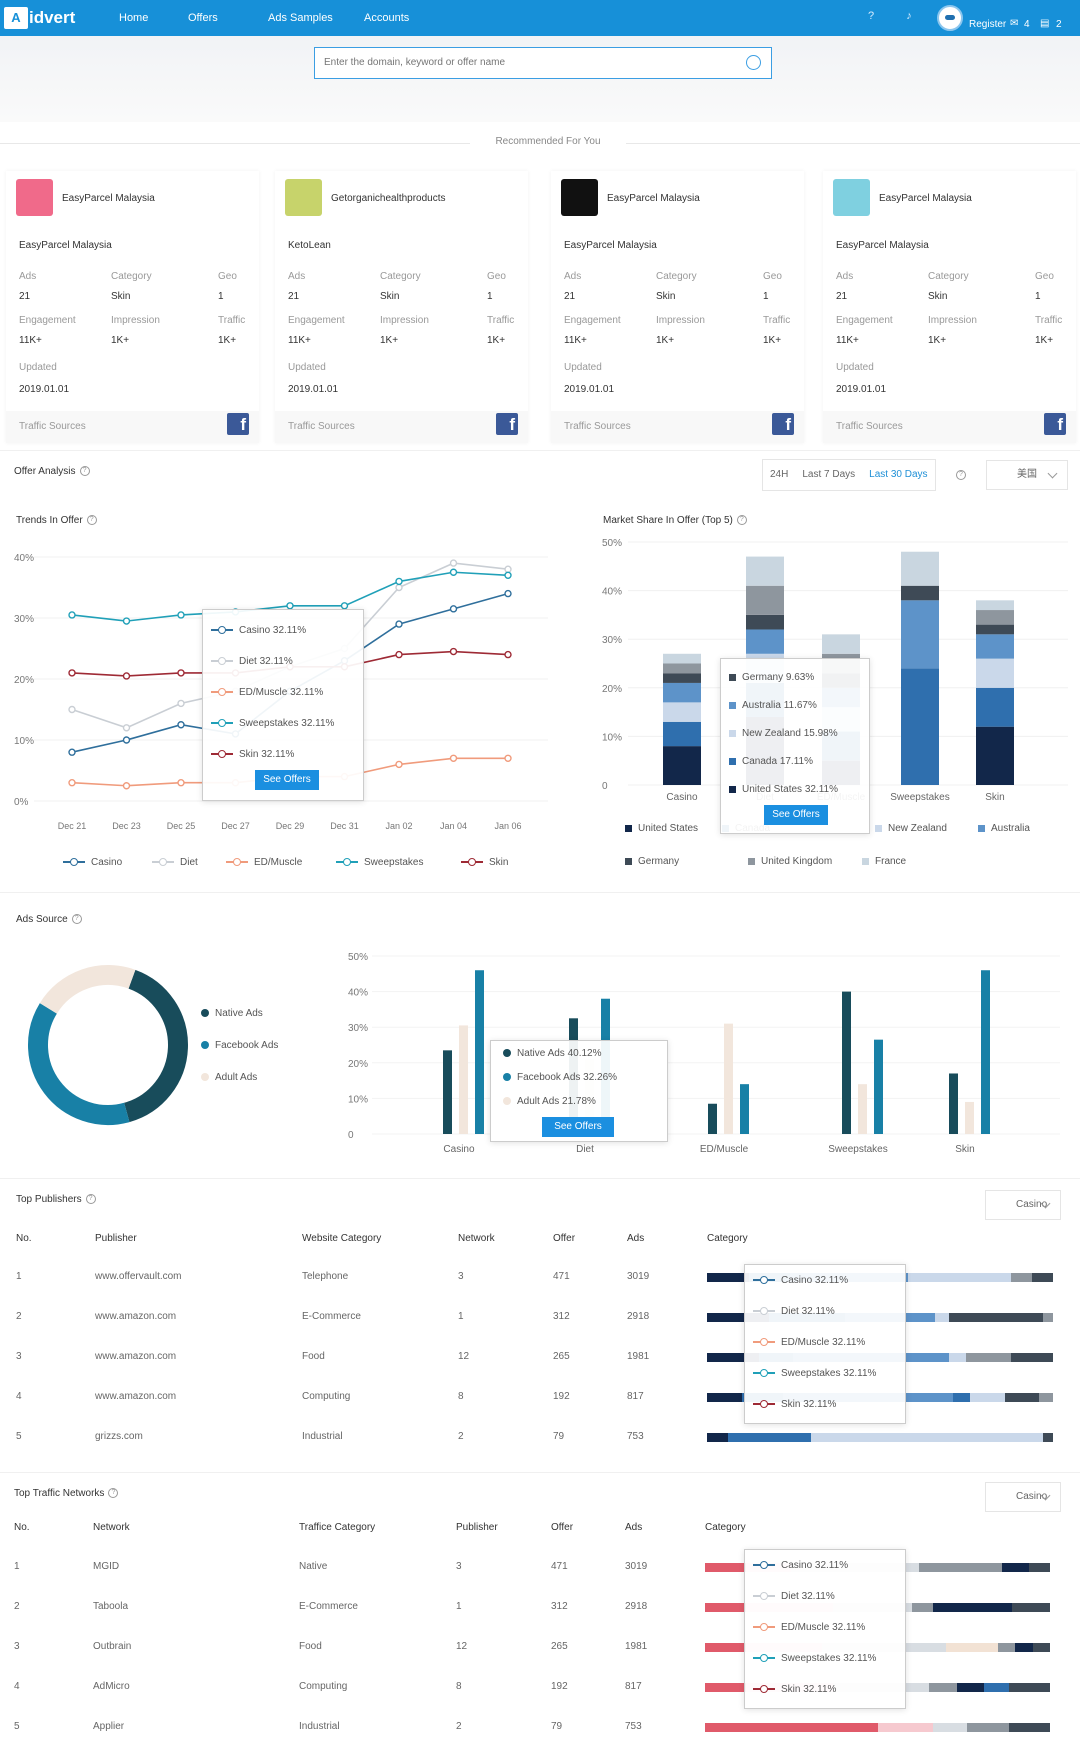  What do you see at coordinates (829, 474) in the screenshot?
I see `tab-last-7-days: Last 7 Days` at bounding box center [829, 474].